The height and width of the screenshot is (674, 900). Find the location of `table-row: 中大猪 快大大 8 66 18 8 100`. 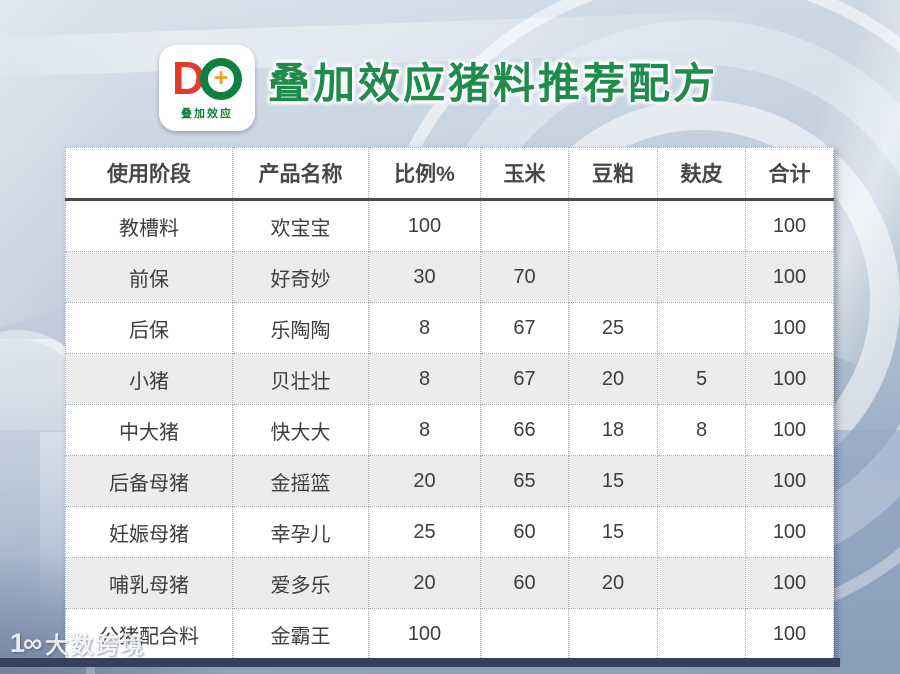

table-row: 中大猪 快大大 8 66 18 8 100 is located at coordinates (449, 430).